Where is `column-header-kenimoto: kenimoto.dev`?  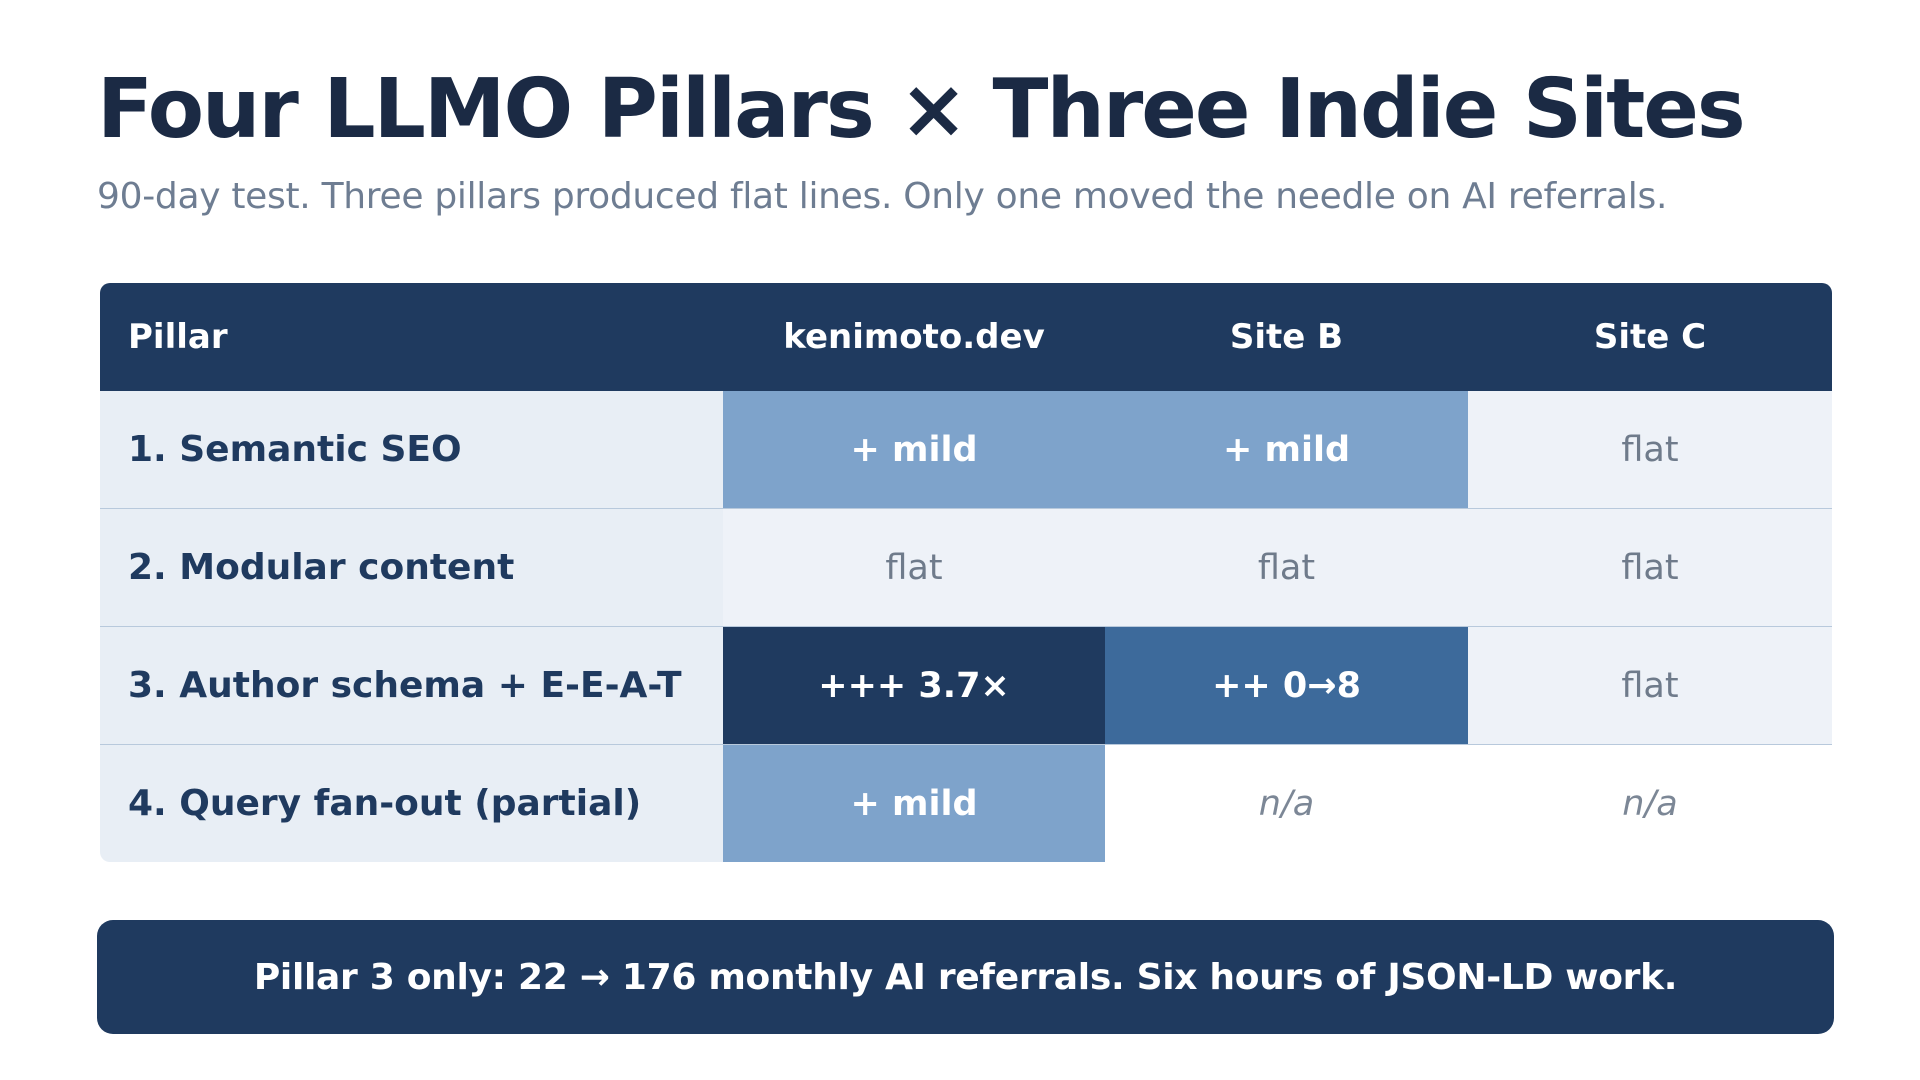
column-header-kenimoto: kenimoto.dev is located at coordinates (914, 337).